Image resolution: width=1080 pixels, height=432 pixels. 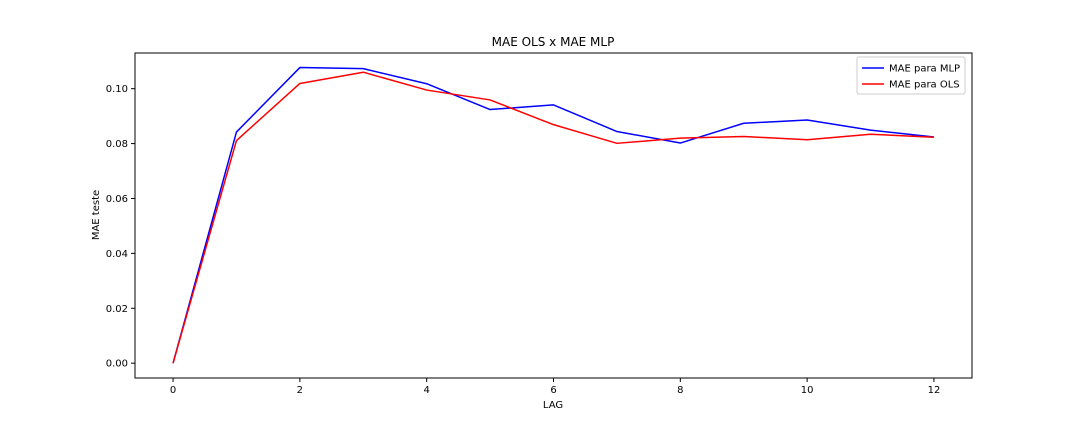 I want to click on x-axis: 0 2 4 6 8 10 12, so click(x=555, y=387).